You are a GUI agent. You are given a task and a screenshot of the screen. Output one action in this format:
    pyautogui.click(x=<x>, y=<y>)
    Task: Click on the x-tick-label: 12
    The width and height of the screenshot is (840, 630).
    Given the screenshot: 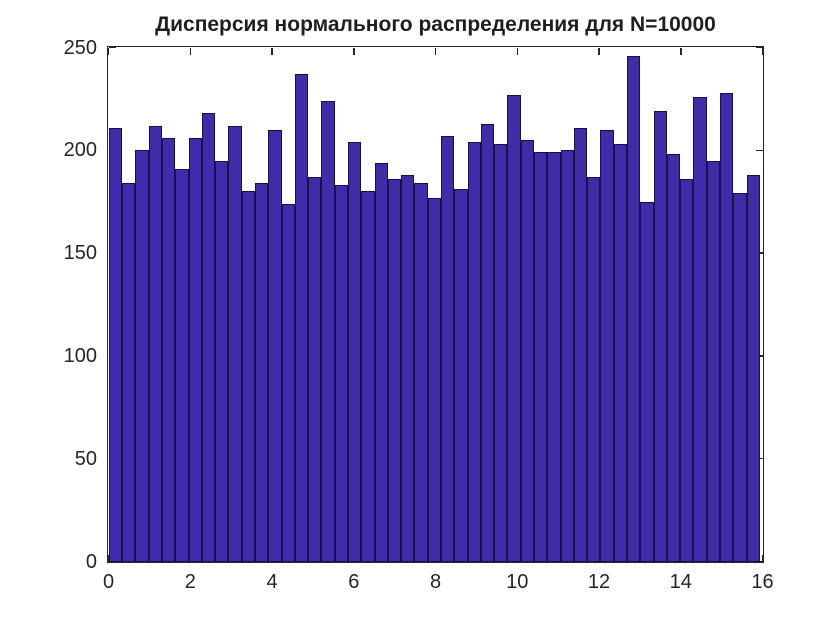 What is the action you would take?
    pyautogui.click(x=599, y=582)
    